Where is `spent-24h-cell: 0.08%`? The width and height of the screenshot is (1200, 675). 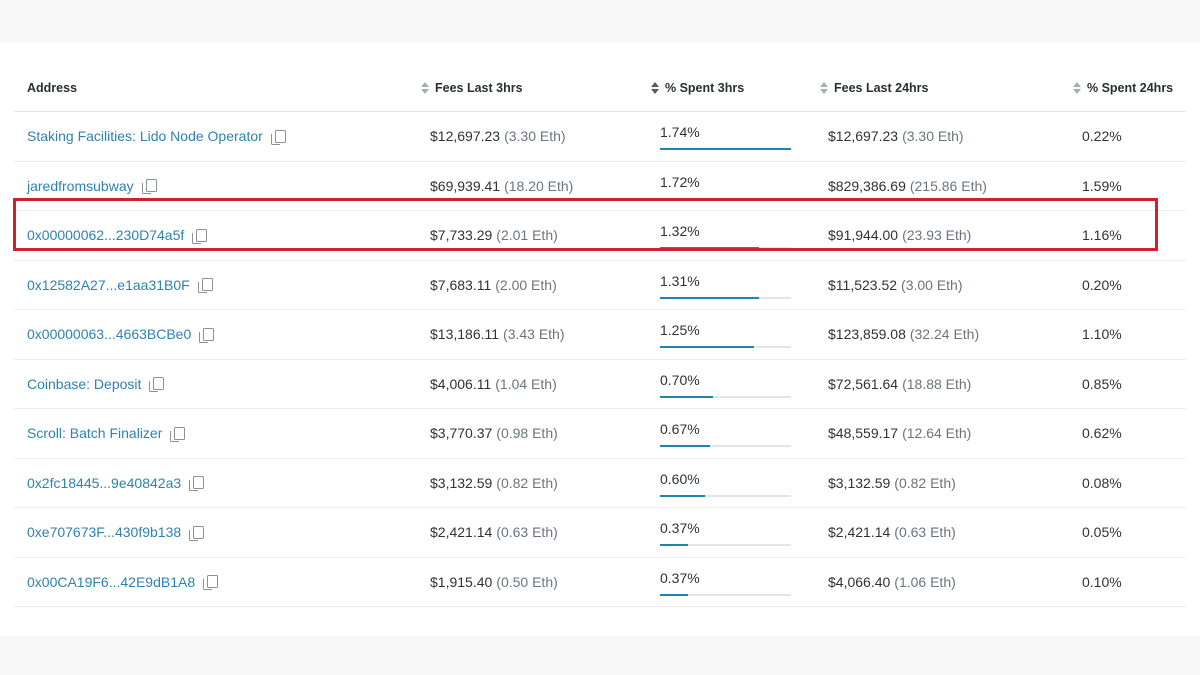
spent-24h-cell: 0.08% is located at coordinates (1102, 483).